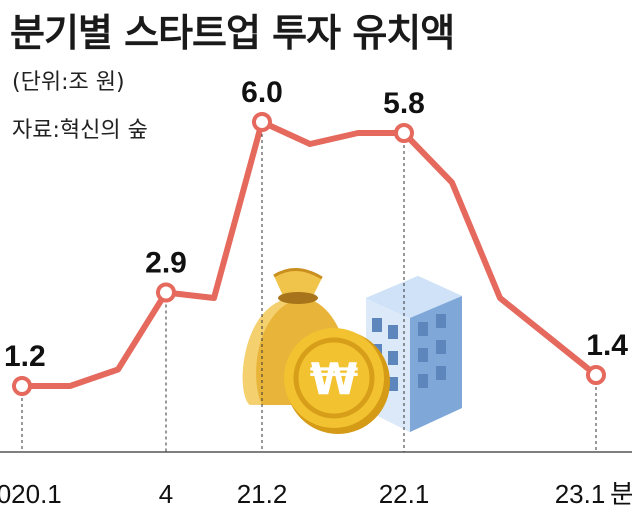  Describe the element at coordinates (580, 494) in the screenshot. I see `tick-label-4: 23.1` at that location.